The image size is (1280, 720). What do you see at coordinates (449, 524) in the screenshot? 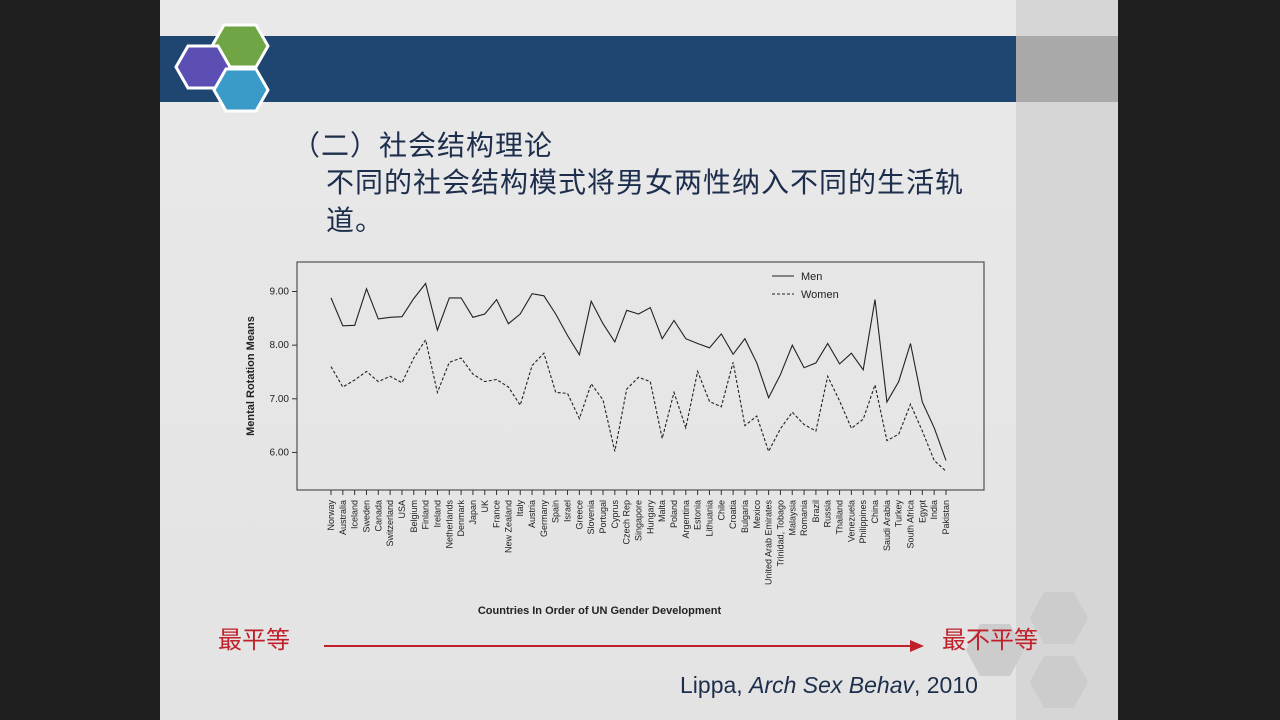
I see `x-tick-label: Netherlands` at bounding box center [449, 524].